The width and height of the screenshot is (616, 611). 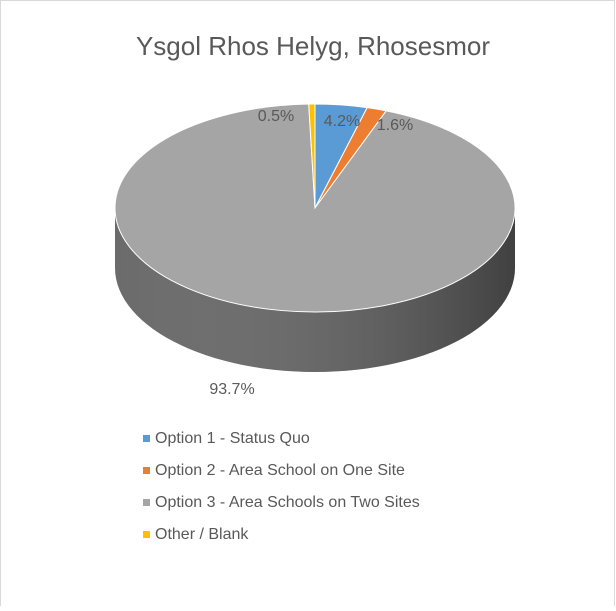 What do you see at coordinates (202, 534) in the screenshot?
I see `legend-label: Other / Blank` at bounding box center [202, 534].